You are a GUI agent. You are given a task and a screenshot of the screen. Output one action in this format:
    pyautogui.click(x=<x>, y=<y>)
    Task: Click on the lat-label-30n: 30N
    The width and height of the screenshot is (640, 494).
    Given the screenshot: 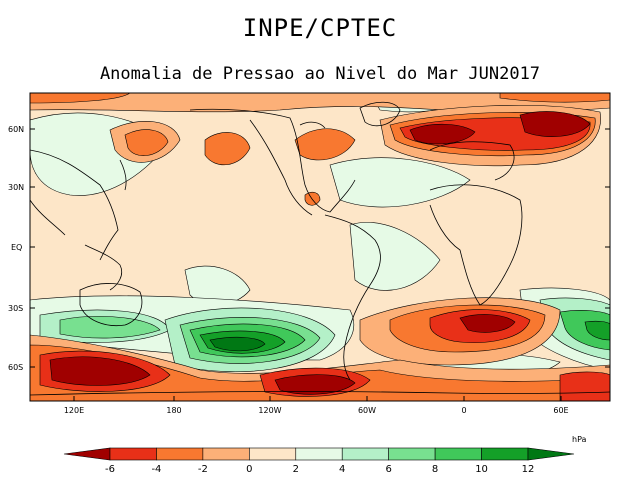 What is the action you would take?
    pyautogui.click(x=16, y=187)
    